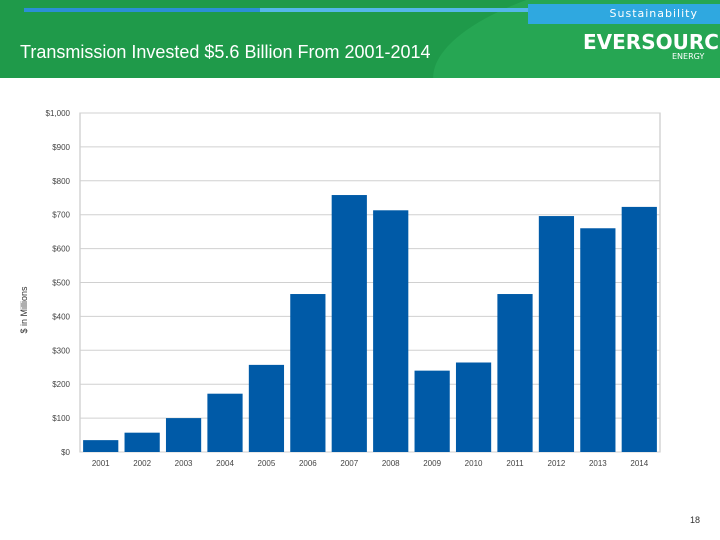 The image size is (720, 540). What do you see at coordinates (266, 408) in the screenshot?
I see `bar-2005` at bounding box center [266, 408].